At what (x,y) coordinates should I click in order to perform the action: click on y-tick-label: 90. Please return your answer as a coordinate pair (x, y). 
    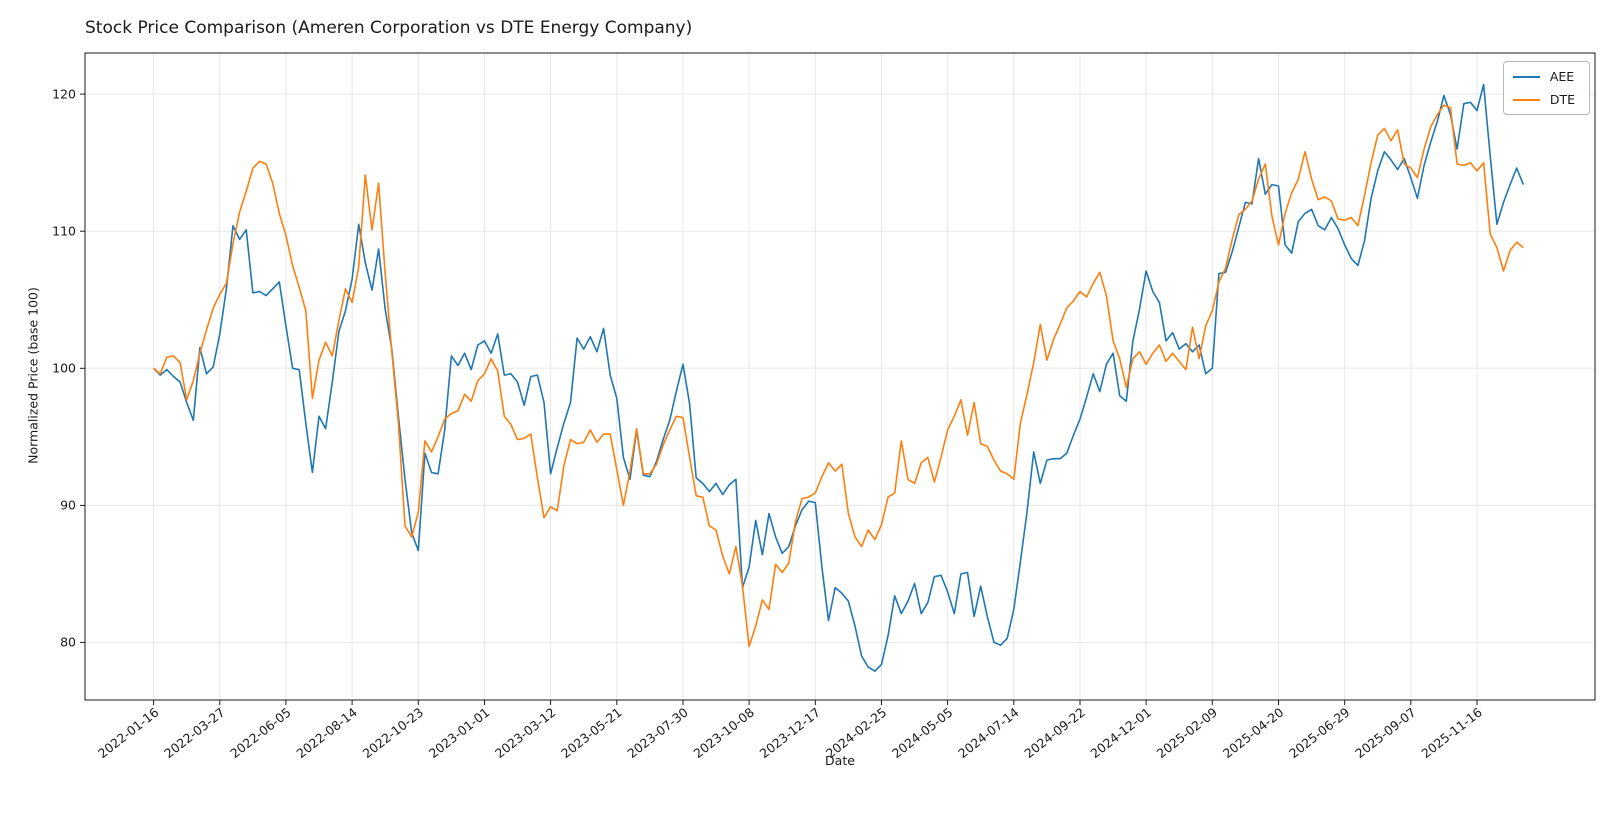
    Looking at the image, I should click on (68, 505).